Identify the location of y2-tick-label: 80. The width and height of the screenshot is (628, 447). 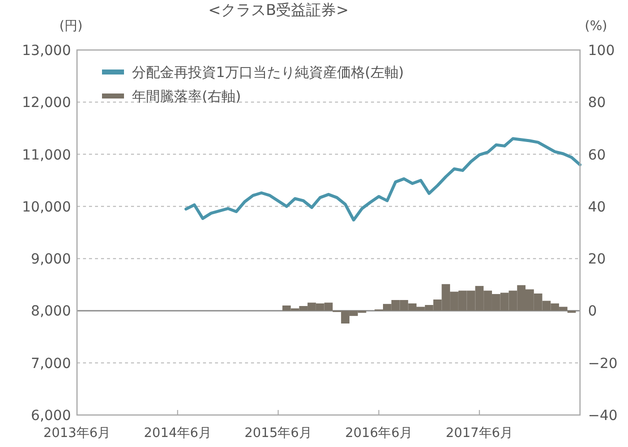
(597, 103).